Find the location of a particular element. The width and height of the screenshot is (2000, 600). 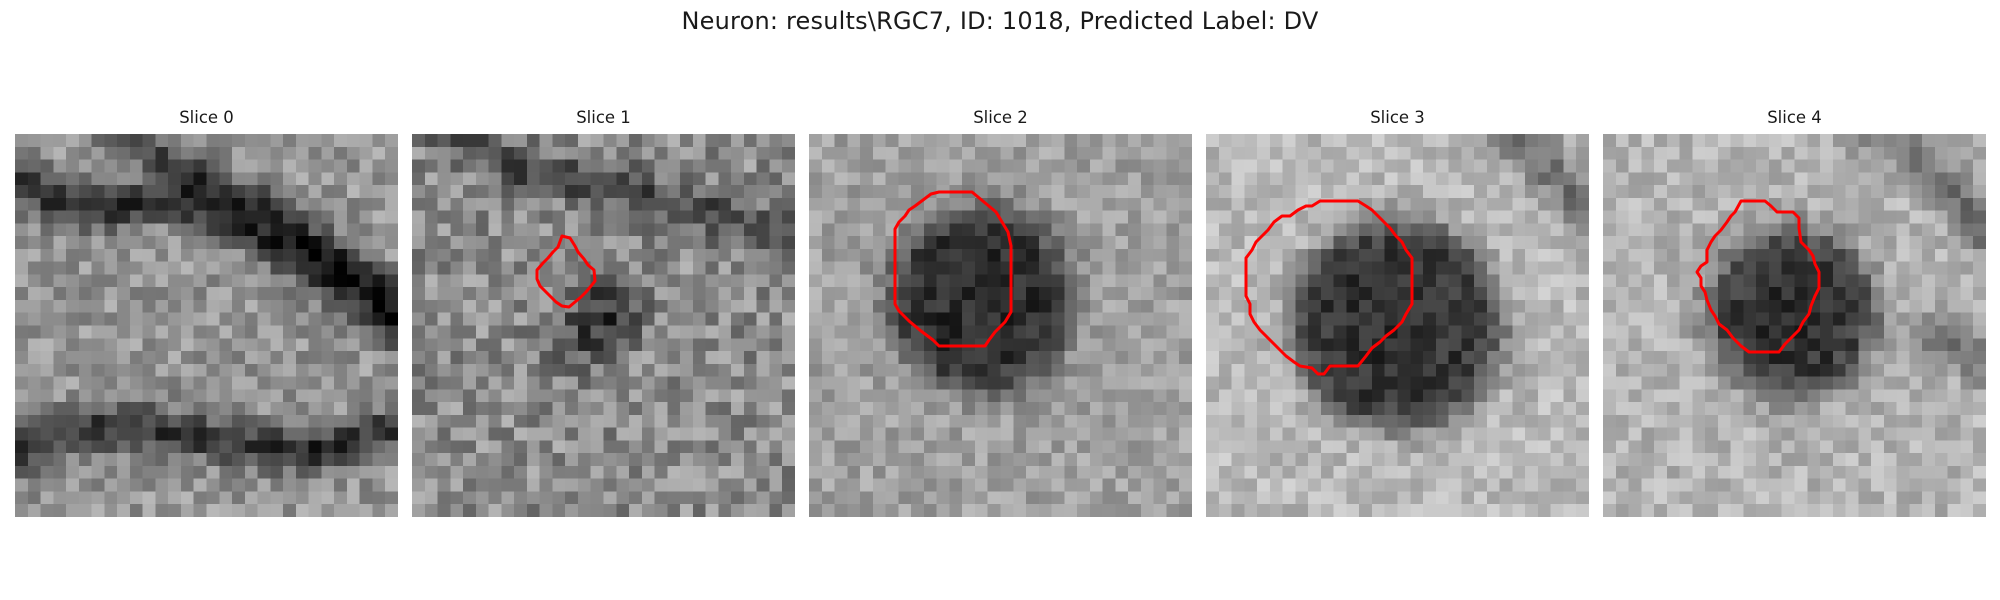

slice-panel-1: Slice 1 is located at coordinates (603, 313).